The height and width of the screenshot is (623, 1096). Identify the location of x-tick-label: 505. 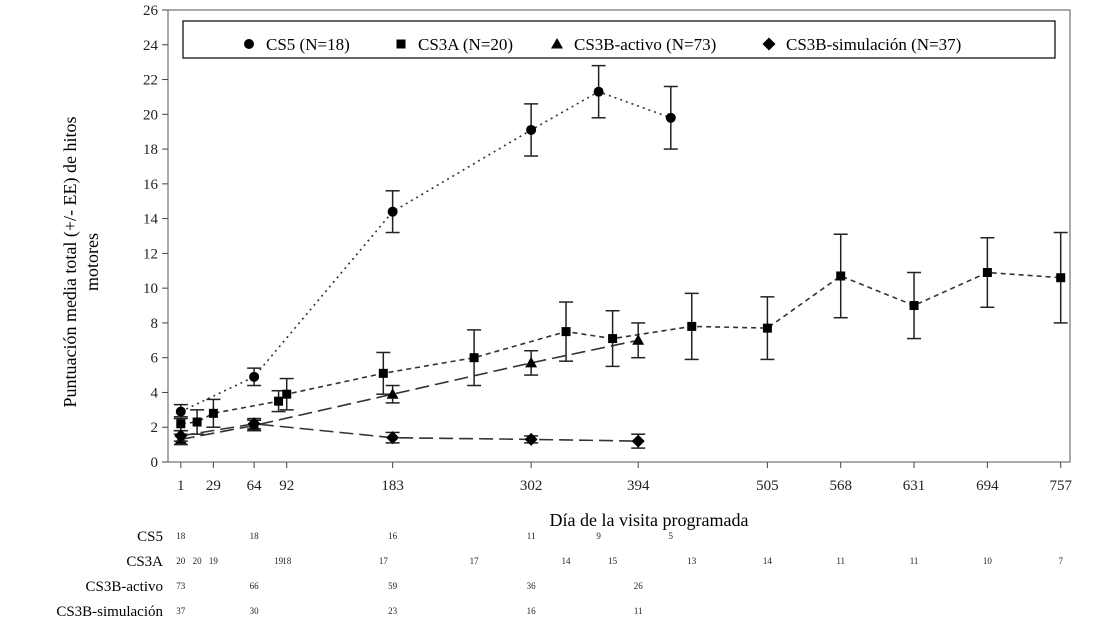
(767, 486).